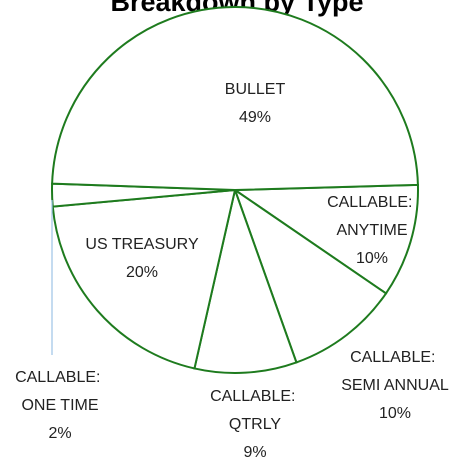 The image size is (462, 466). Describe the element at coordinates (254, 452) in the screenshot. I see `value-label: 9%` at that location.